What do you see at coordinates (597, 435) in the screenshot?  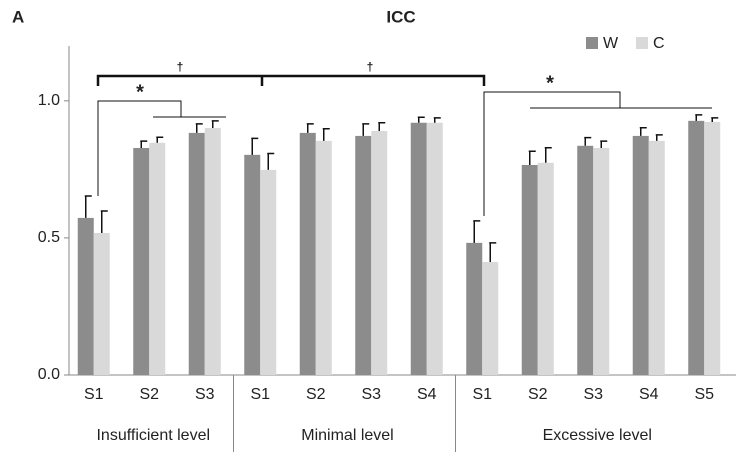 I see `group-label: Excessive level` at bounding box center [597, 435].